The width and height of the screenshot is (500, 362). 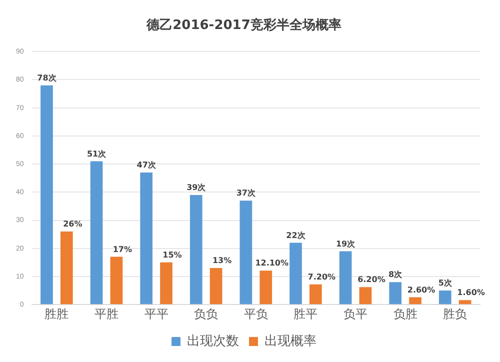 What do you see at coordinates (246, 193) in the screenshot?
I see `data-label: 37次` at bounding box center [246, 193].